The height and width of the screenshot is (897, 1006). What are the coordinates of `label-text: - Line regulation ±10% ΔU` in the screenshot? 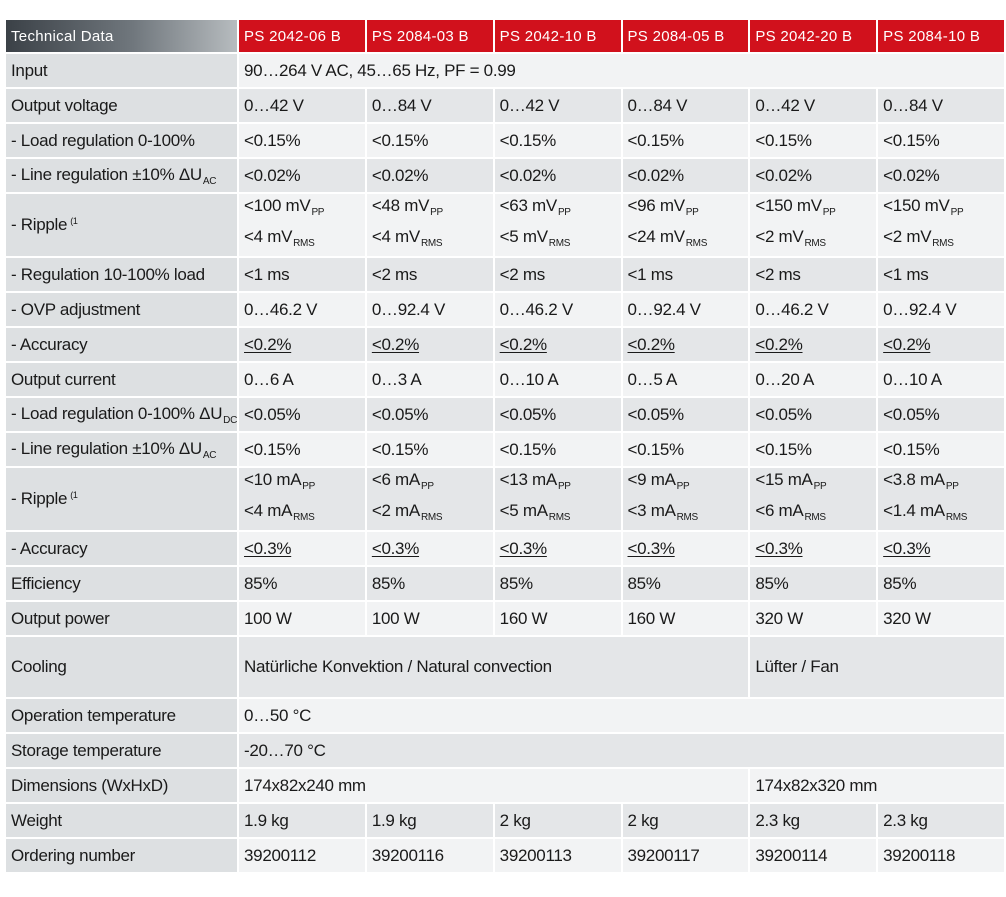 It's located at (106, 174).